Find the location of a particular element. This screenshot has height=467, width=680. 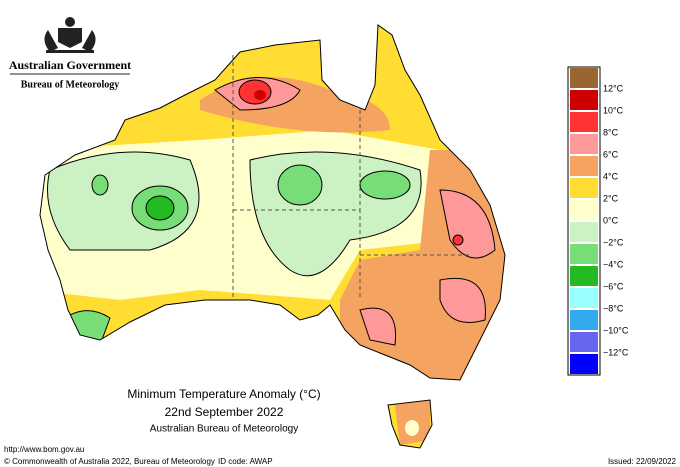

legend-label: −12°C is located at coordinates (616, 352).